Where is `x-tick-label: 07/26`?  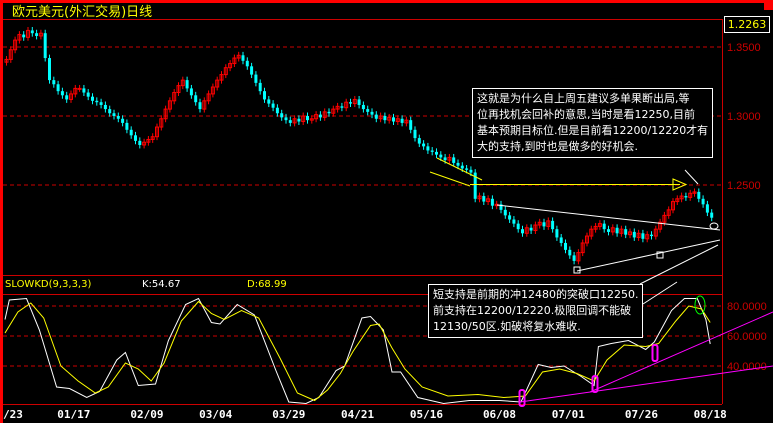
x-tick-label: 07/26 is located at coordinates (641, 414).